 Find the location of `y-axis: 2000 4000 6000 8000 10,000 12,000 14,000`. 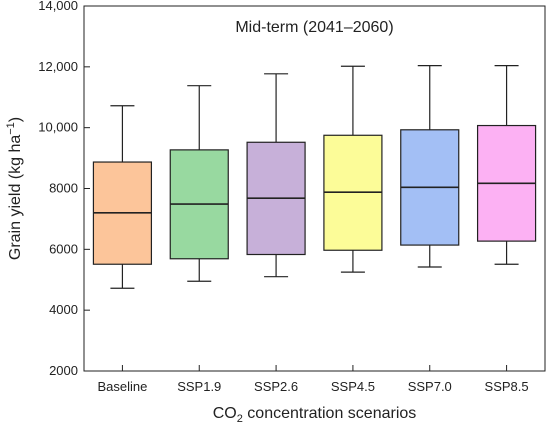

y-axis: 2000 4000 6000 8000 10,000 12,000 14,000 is located at coordinates (64, 189).